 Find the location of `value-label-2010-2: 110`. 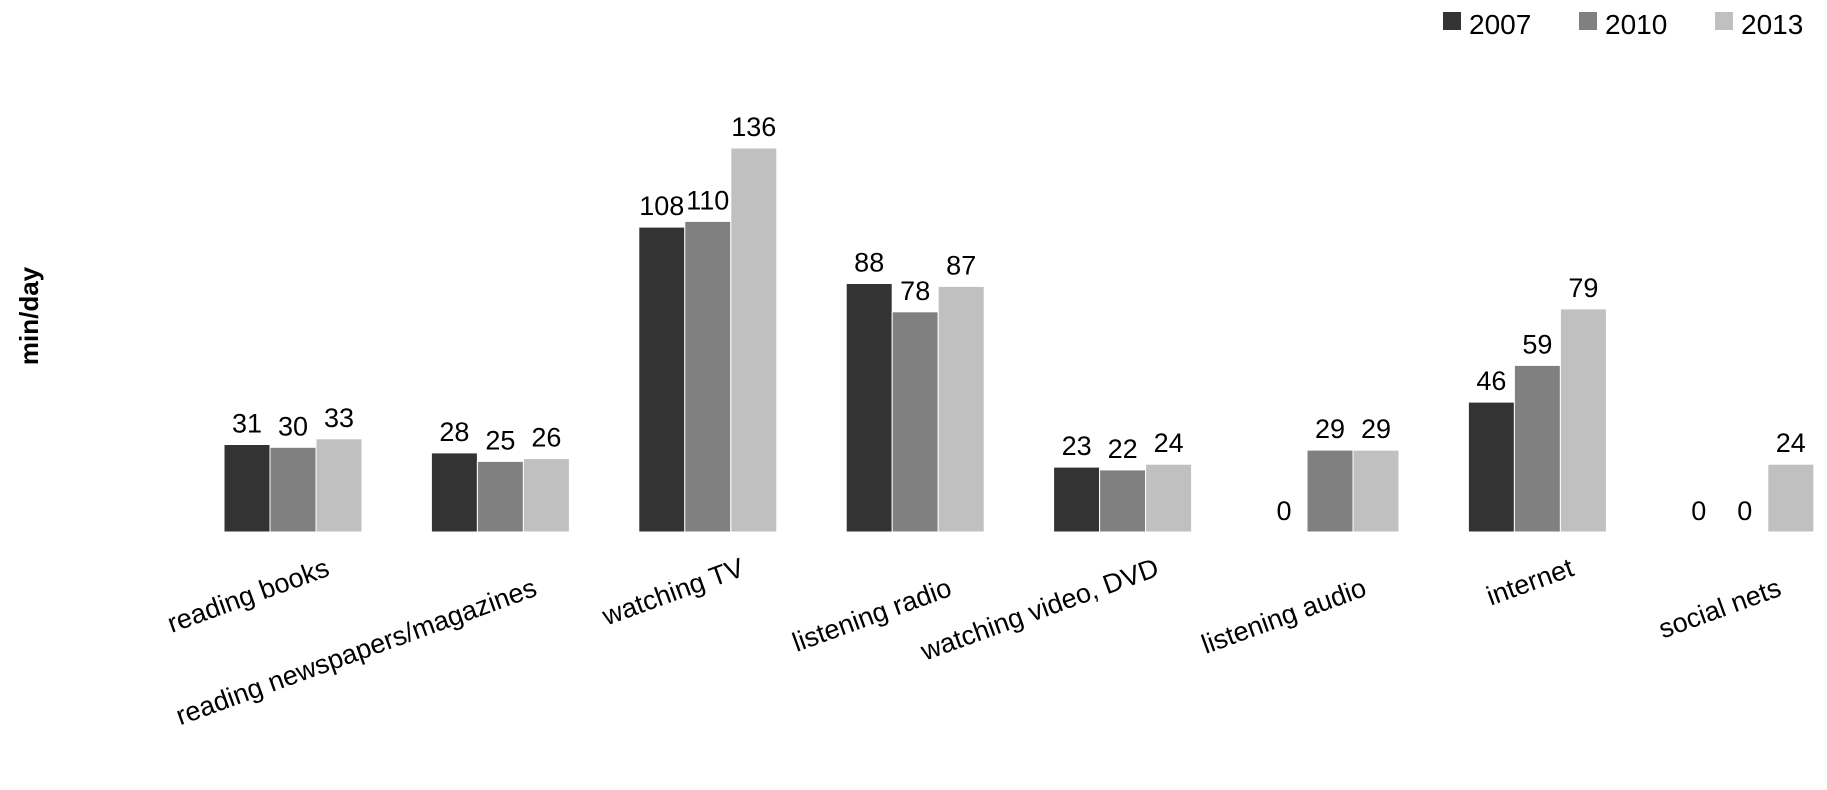

value-label-2010-2: 110 is located at coordinates (707, 200).